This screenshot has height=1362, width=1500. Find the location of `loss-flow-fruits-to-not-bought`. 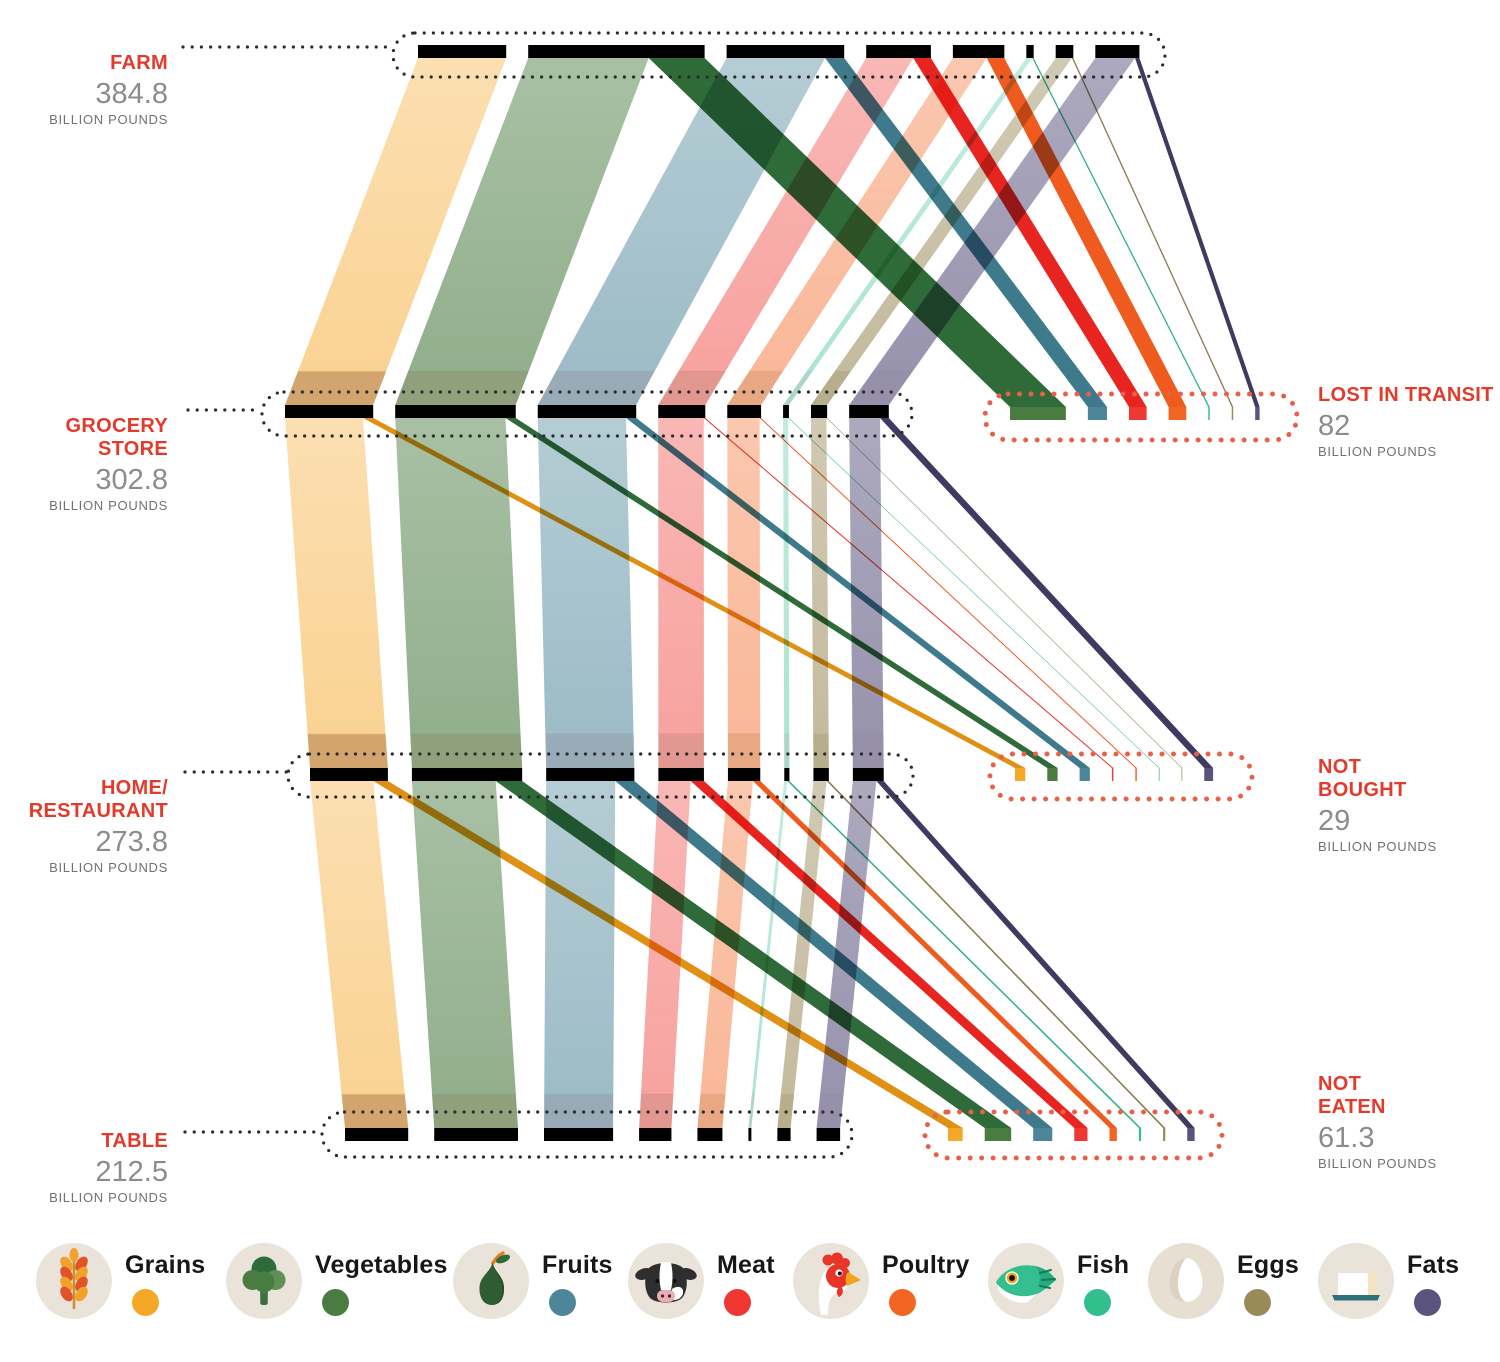

loss-flow-fruits-to-not-bought is located at coordinates (857, 593).